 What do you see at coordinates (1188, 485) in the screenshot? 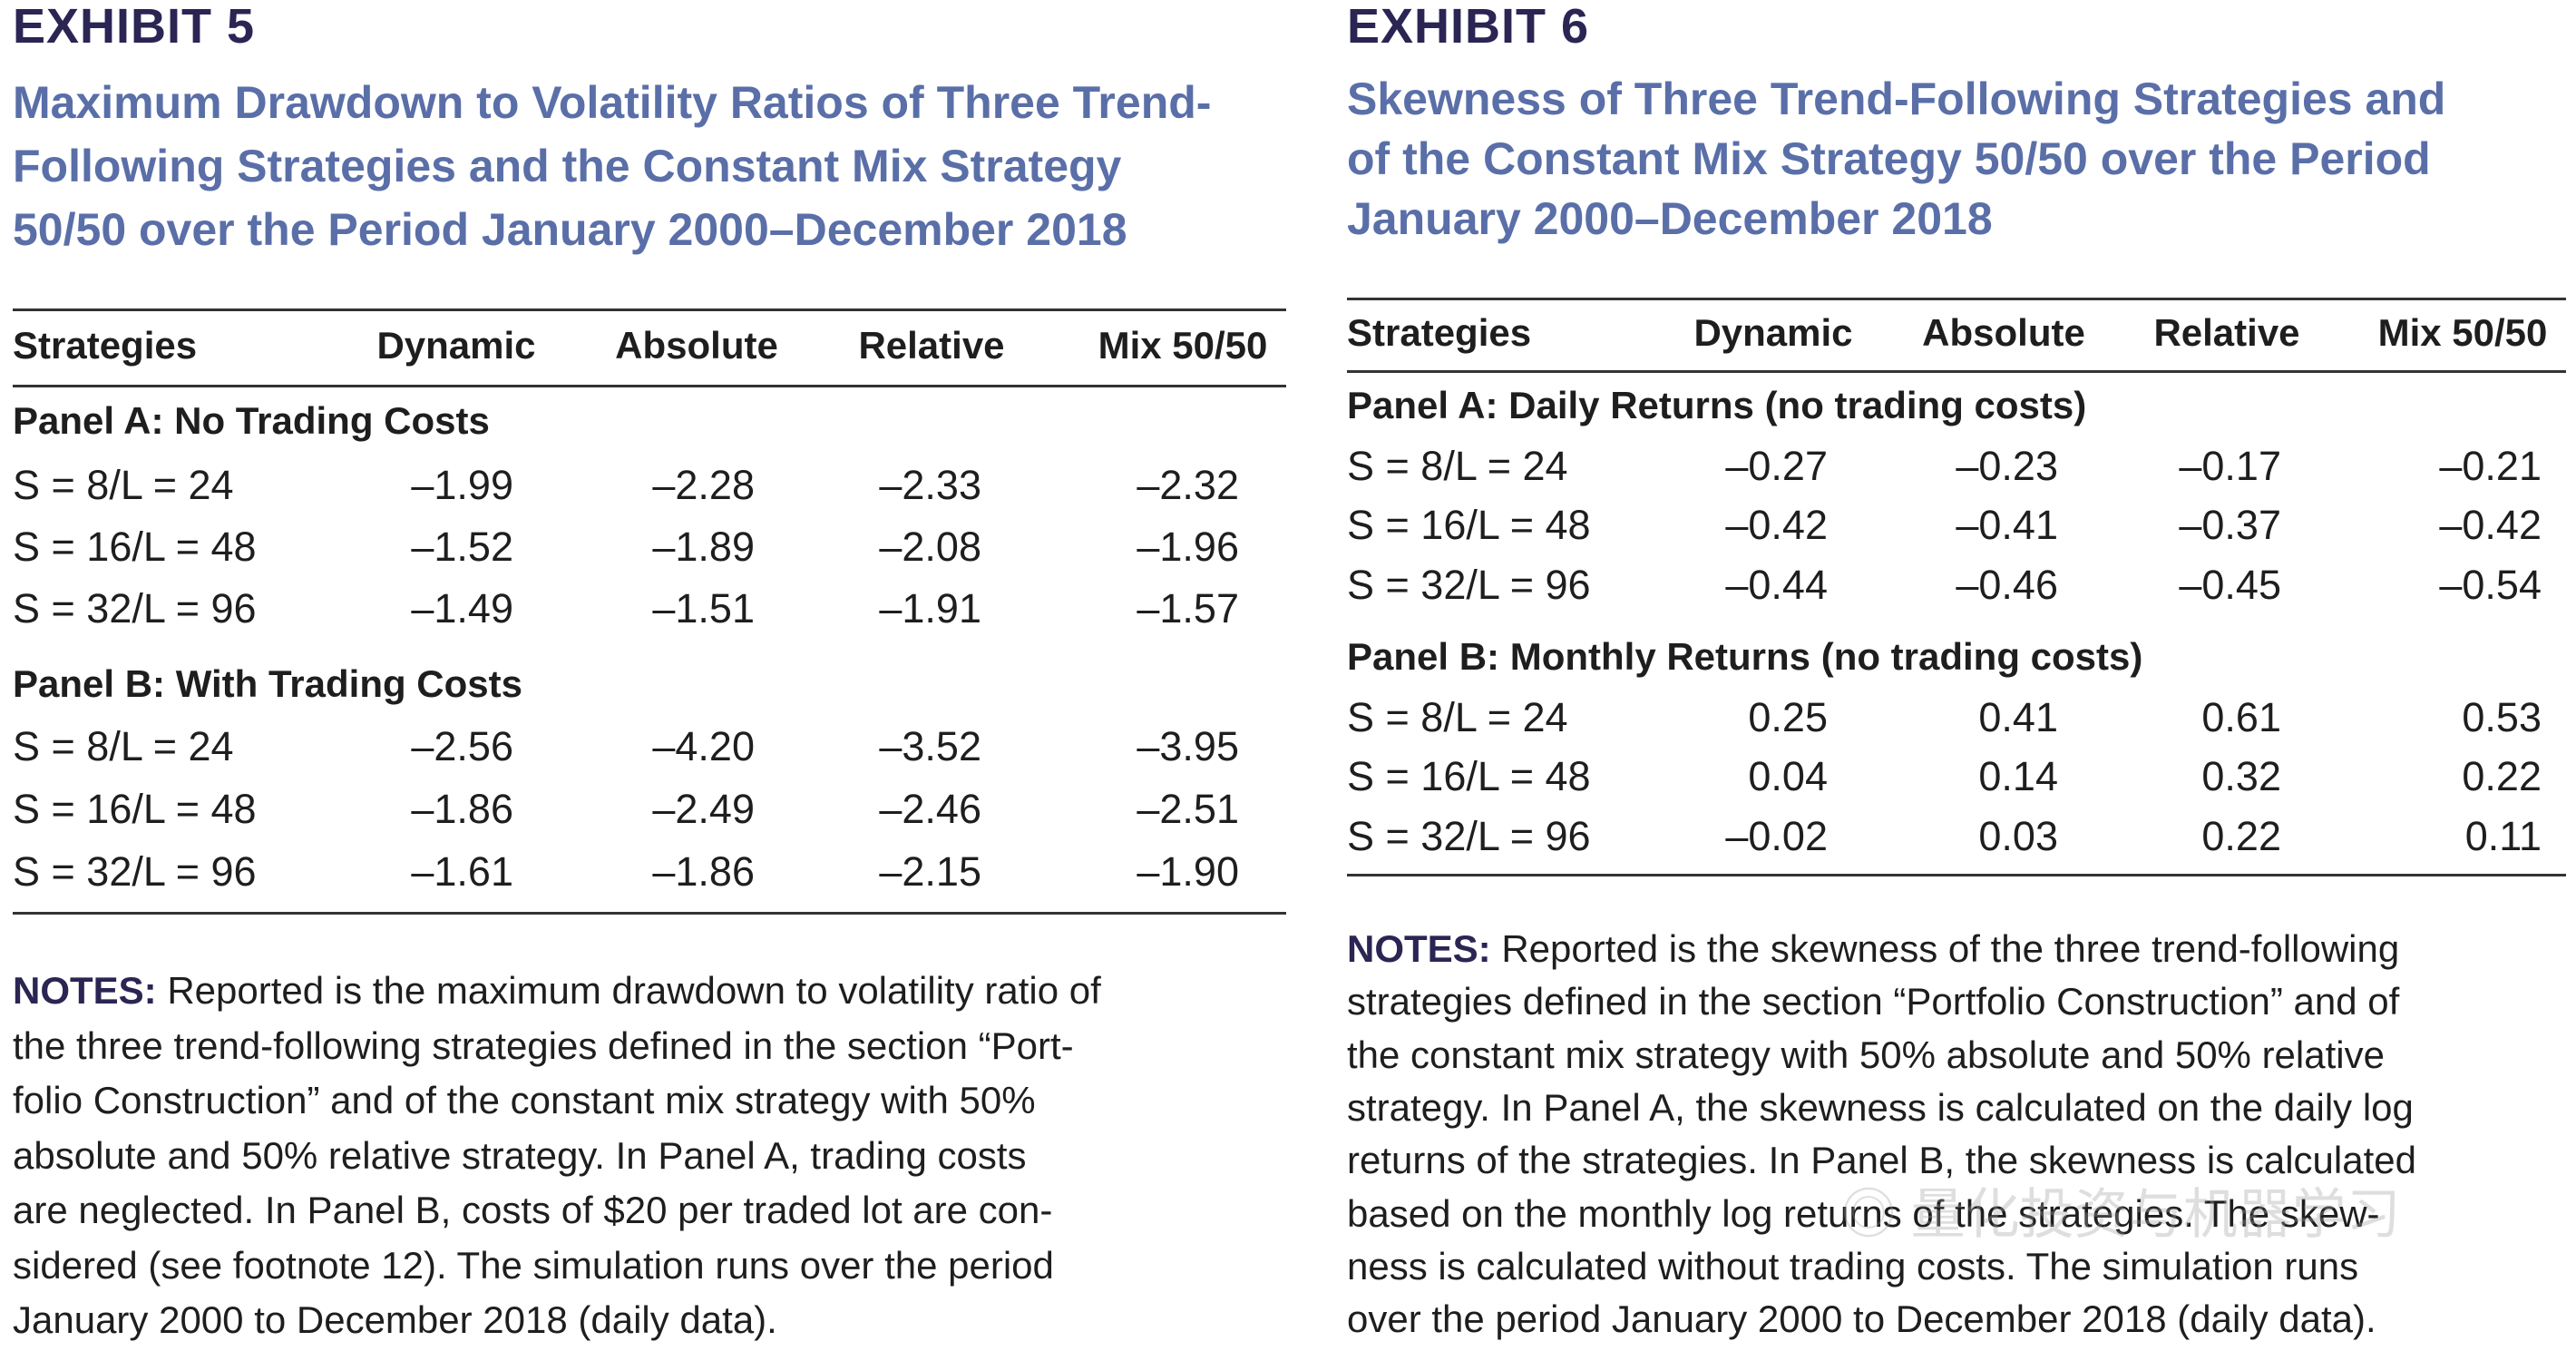
I see `table-cell-value: –2.32` at bounding box center [1188, 485].